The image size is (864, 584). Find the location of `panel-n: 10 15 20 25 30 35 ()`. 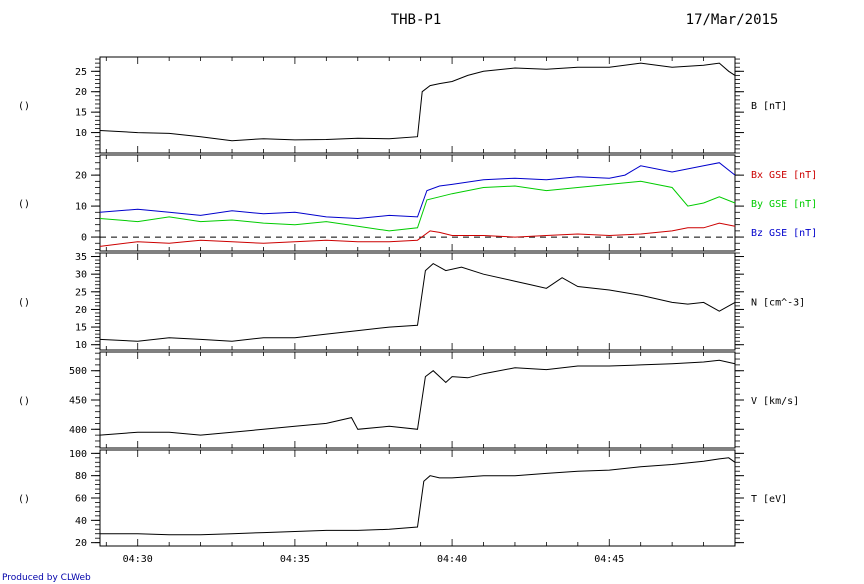

panel-n: 10 15 20 25 30 35 () is located at coordinates (381, 301).